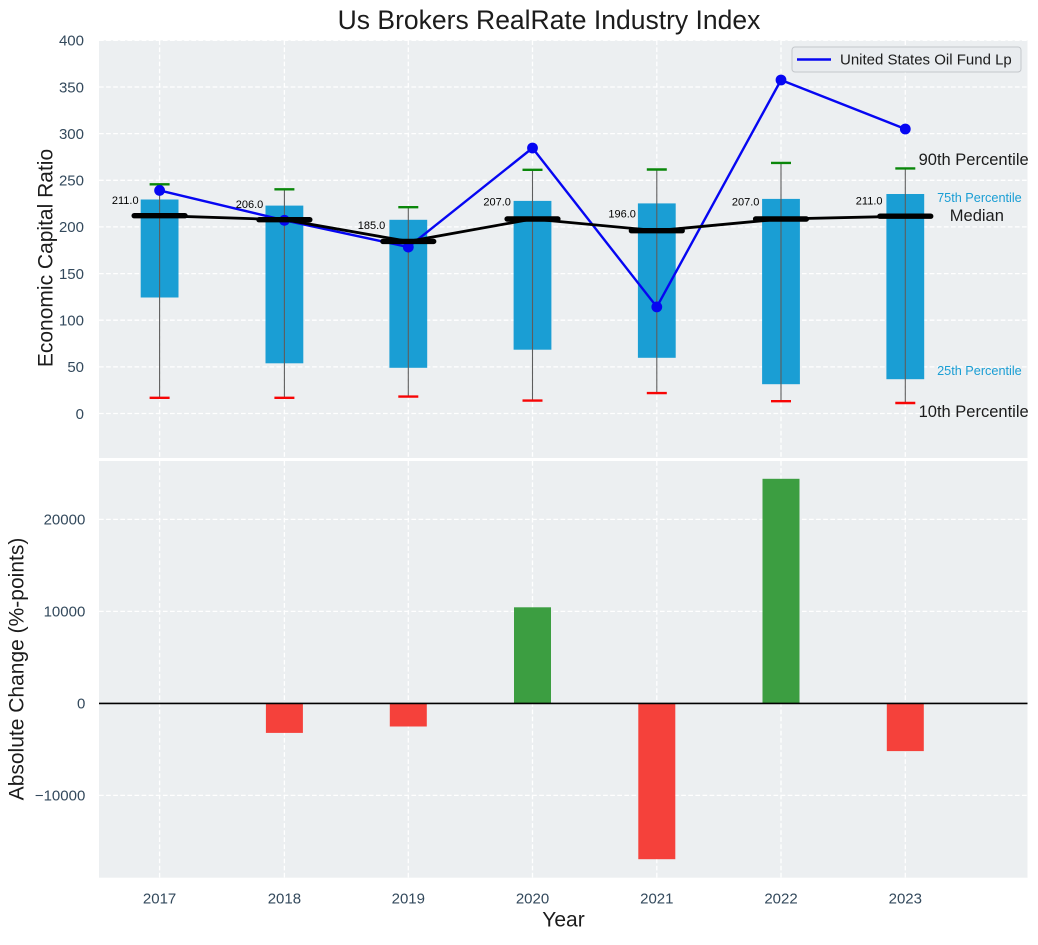 This screenshot has height=945, width=1038. What do you see at coordinates (71, 41) in the screenshot?
I see `svg-text: 400` at bounding box center [71, 41].